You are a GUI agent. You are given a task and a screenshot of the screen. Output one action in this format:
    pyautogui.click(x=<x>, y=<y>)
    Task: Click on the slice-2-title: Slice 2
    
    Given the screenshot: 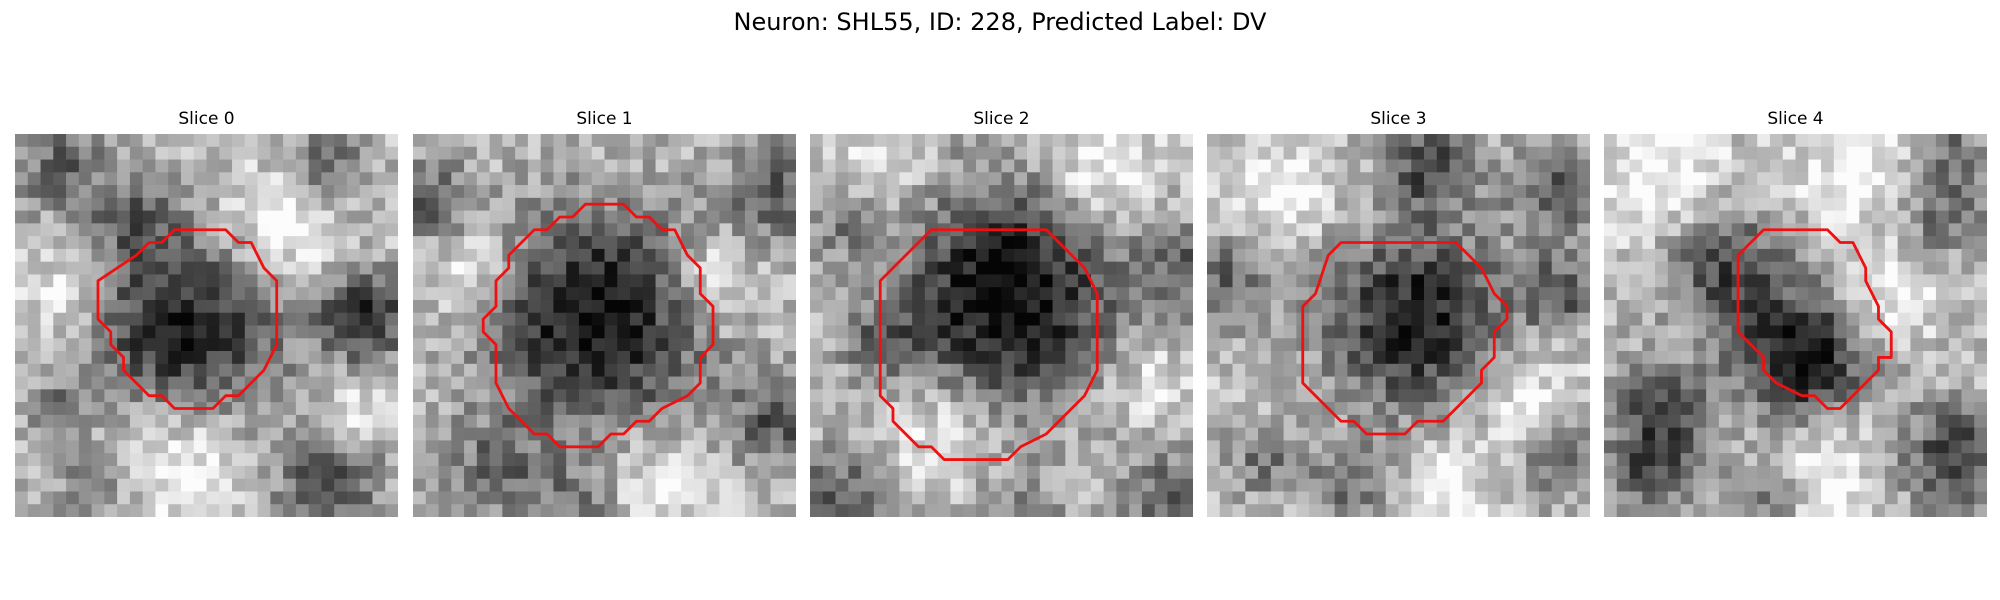 What is the action you would take?
    pyautogui.click(x=1001, y=119)
    